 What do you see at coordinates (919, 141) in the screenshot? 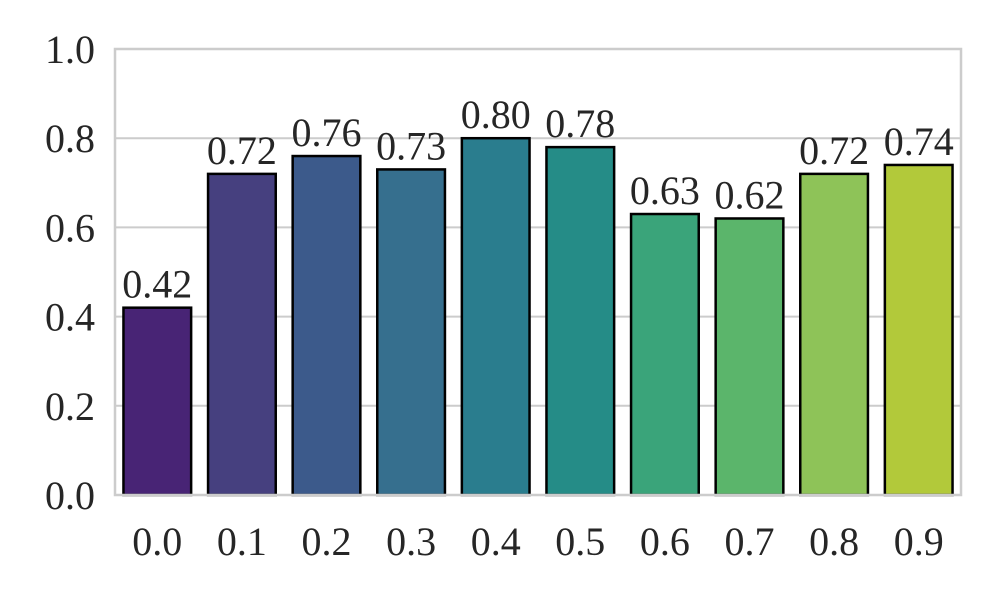
I see `data-label: 0.74` at bounding box center [919, 141].